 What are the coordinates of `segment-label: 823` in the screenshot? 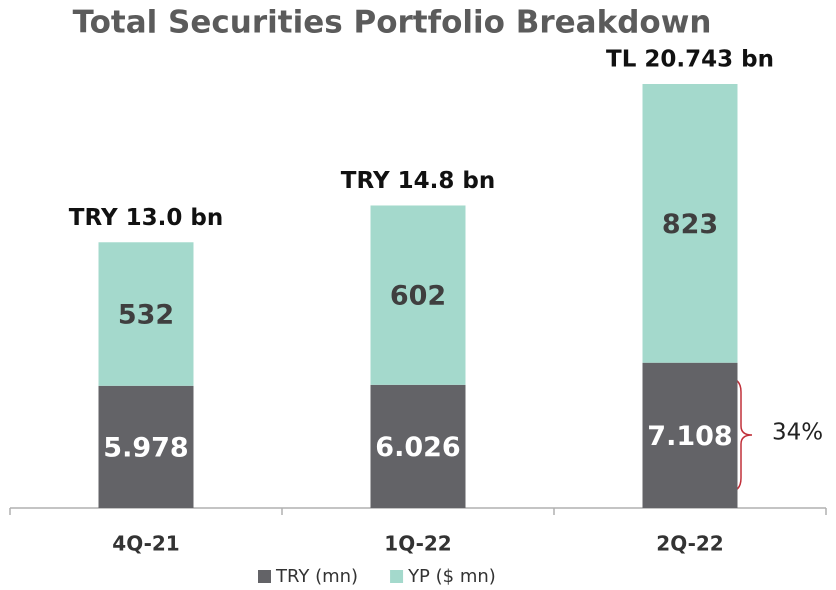 It's located at (690, 224).